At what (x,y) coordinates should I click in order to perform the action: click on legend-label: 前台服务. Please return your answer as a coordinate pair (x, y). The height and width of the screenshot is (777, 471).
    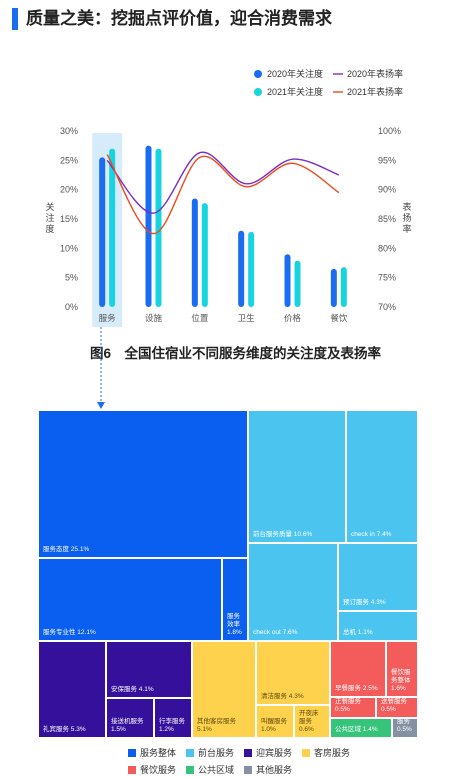
    Looking at the image, I should click on (216, 753).